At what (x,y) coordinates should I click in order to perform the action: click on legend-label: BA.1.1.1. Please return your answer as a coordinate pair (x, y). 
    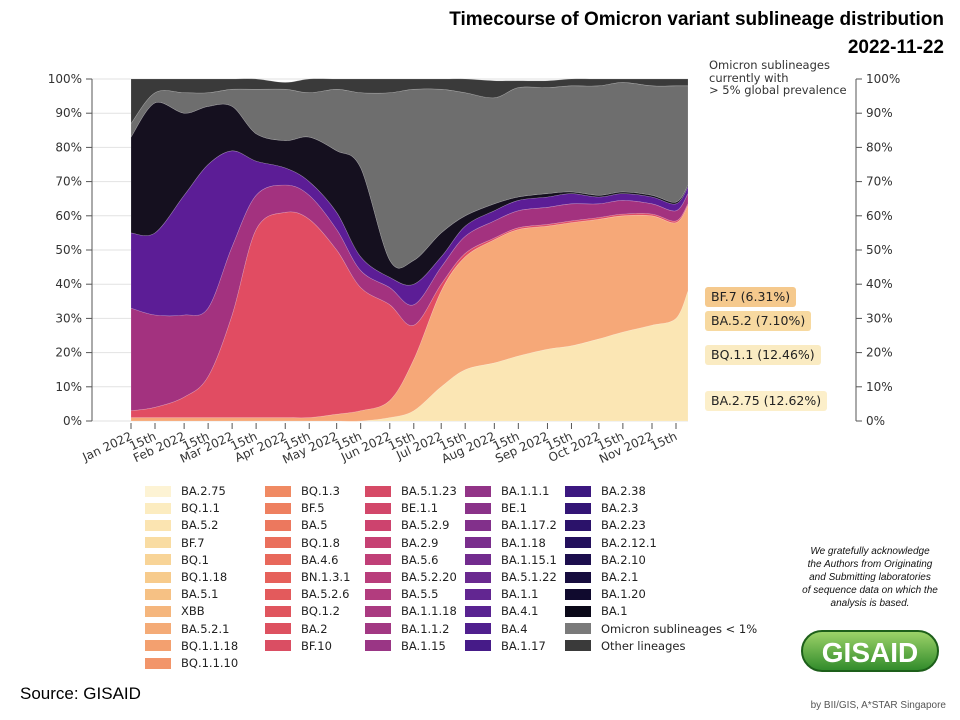
    Looking at the image, I should click on (525, 491).